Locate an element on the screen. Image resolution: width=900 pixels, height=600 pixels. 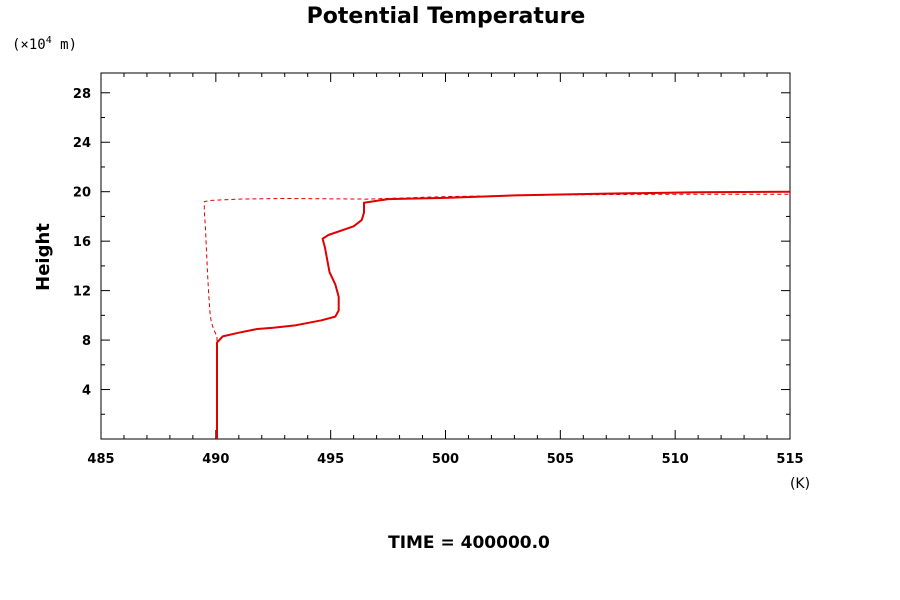
y-tick-label: 20 is located at coordinates (82, 193).